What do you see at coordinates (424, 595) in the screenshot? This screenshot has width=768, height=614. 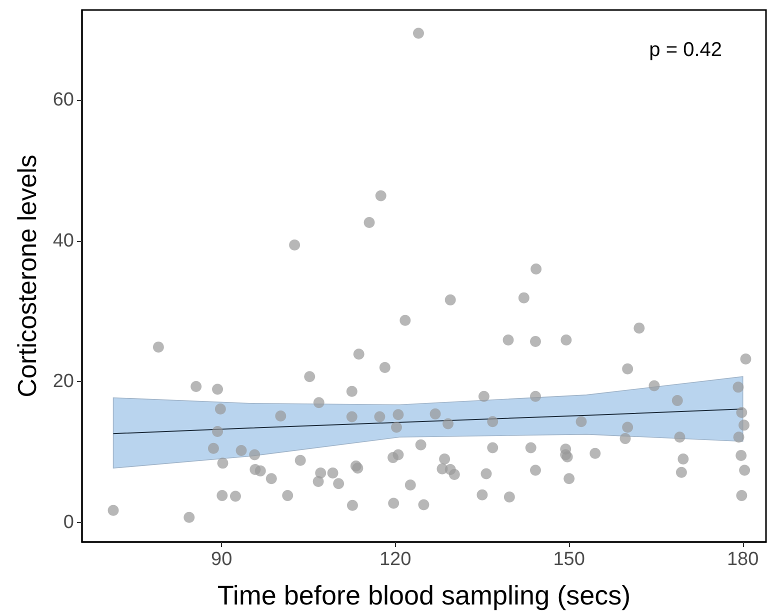 I see `x-axis-title: Time before blood sampling (secs)` at bounding box center [424, 595].